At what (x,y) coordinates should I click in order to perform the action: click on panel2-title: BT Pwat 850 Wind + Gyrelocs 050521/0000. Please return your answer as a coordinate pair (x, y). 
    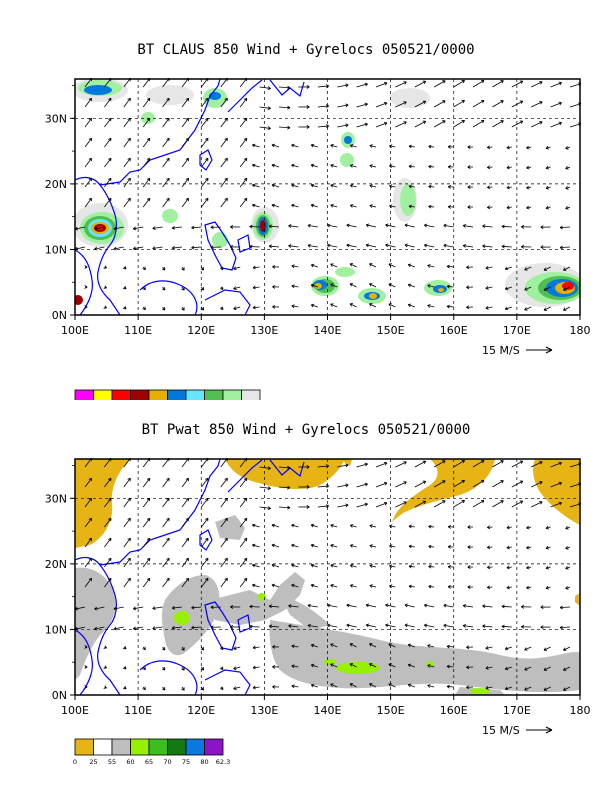
    Looking at the image, I should click on (306, 430).